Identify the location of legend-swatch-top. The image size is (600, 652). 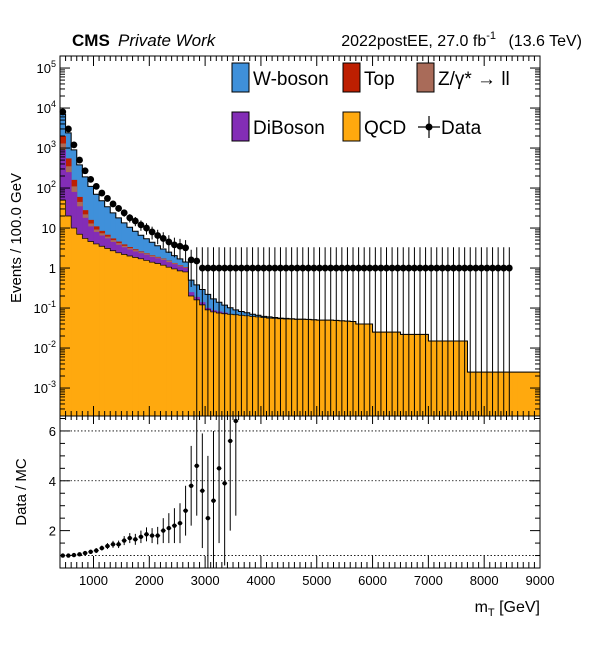
(351, 77).